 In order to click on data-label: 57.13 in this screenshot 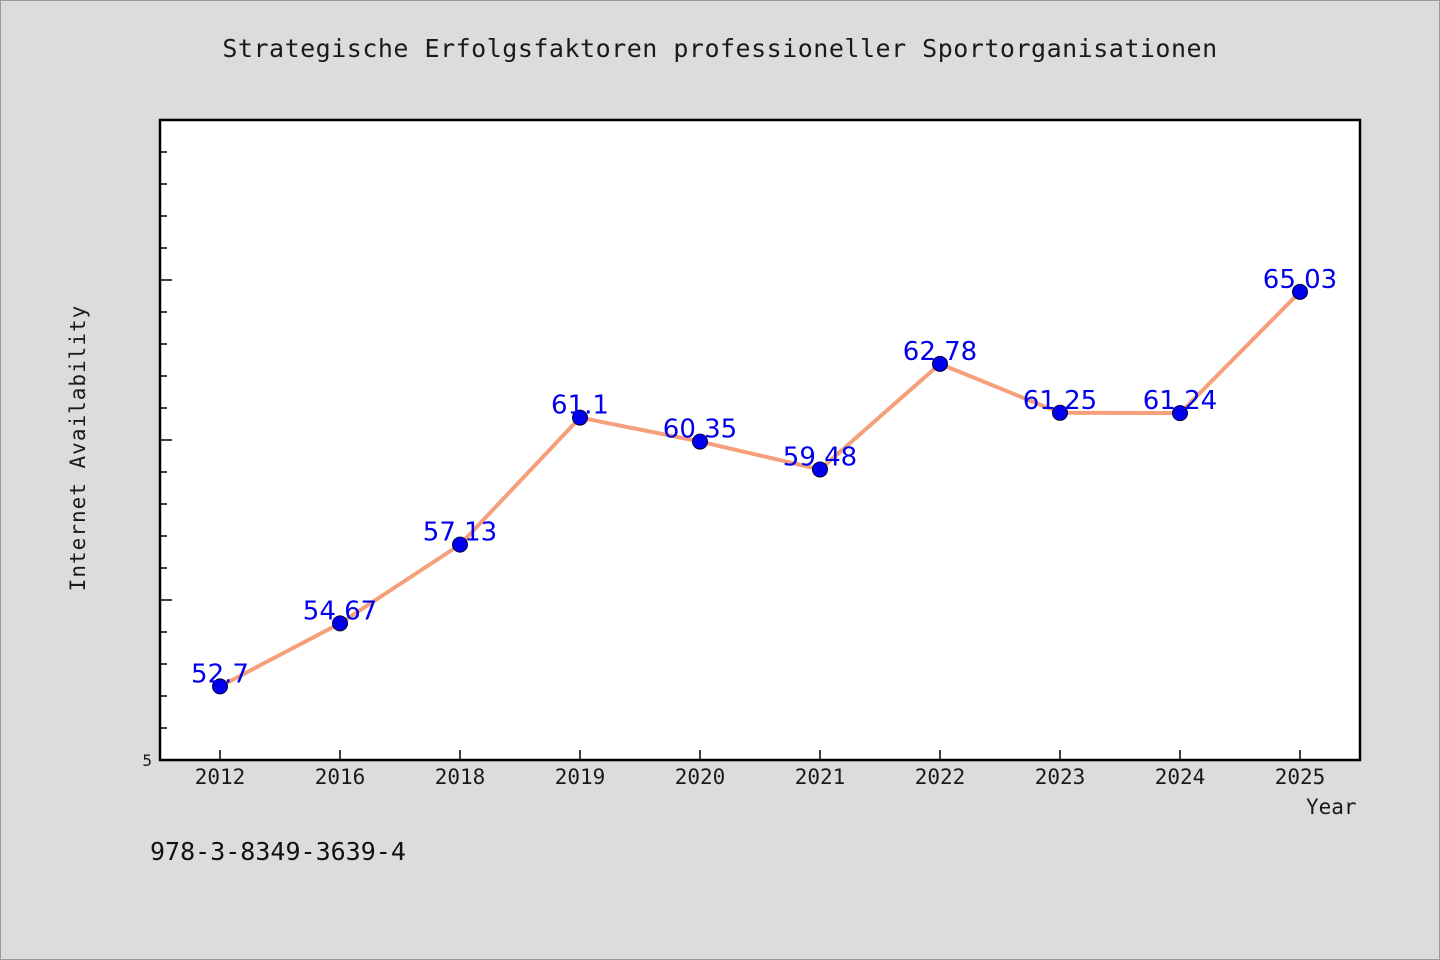, I will do `click(460, 533)`.